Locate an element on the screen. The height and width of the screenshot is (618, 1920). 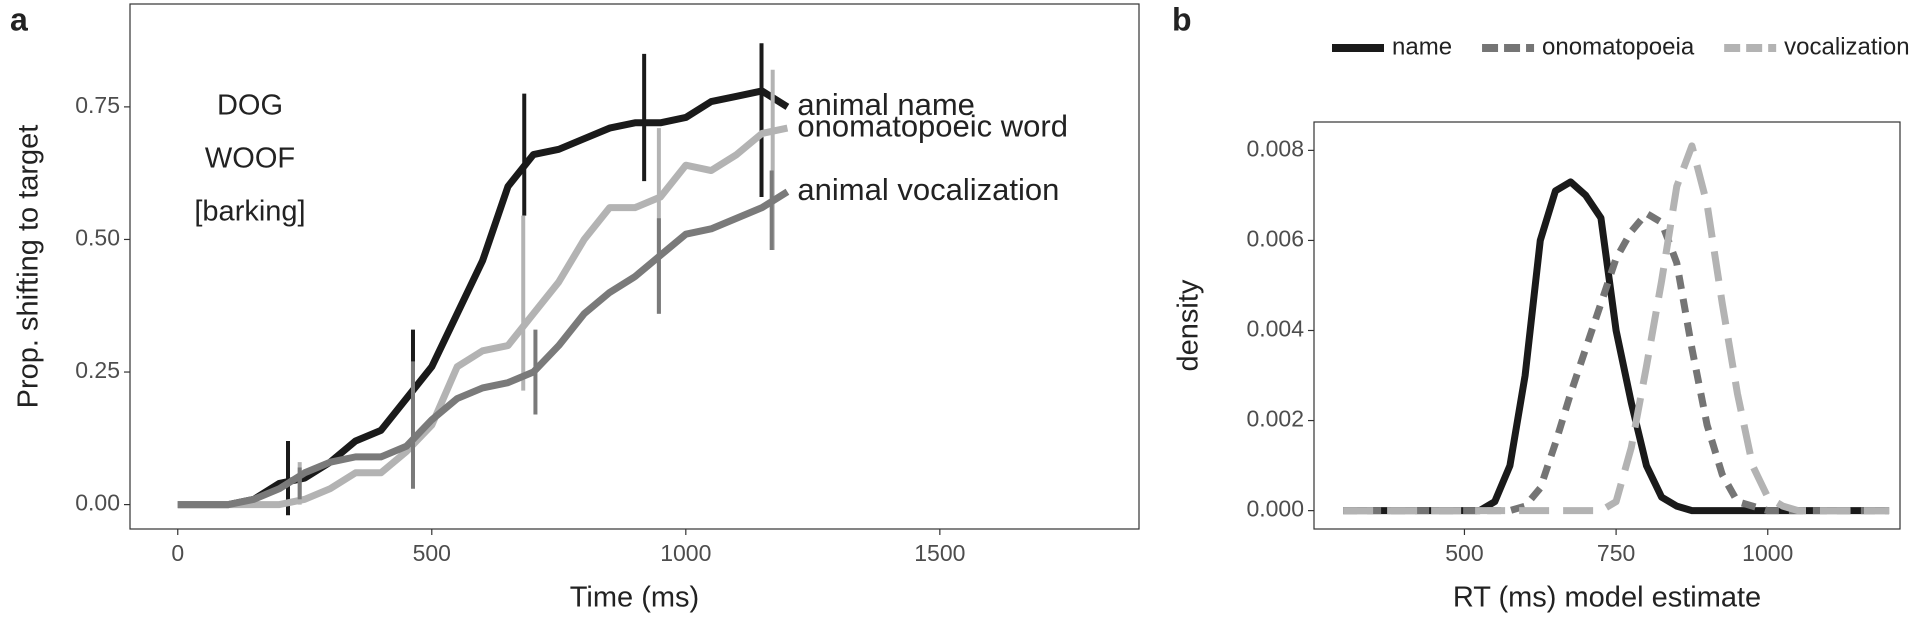
x-tick-label: 750 is located at coordinates (1616, 553).